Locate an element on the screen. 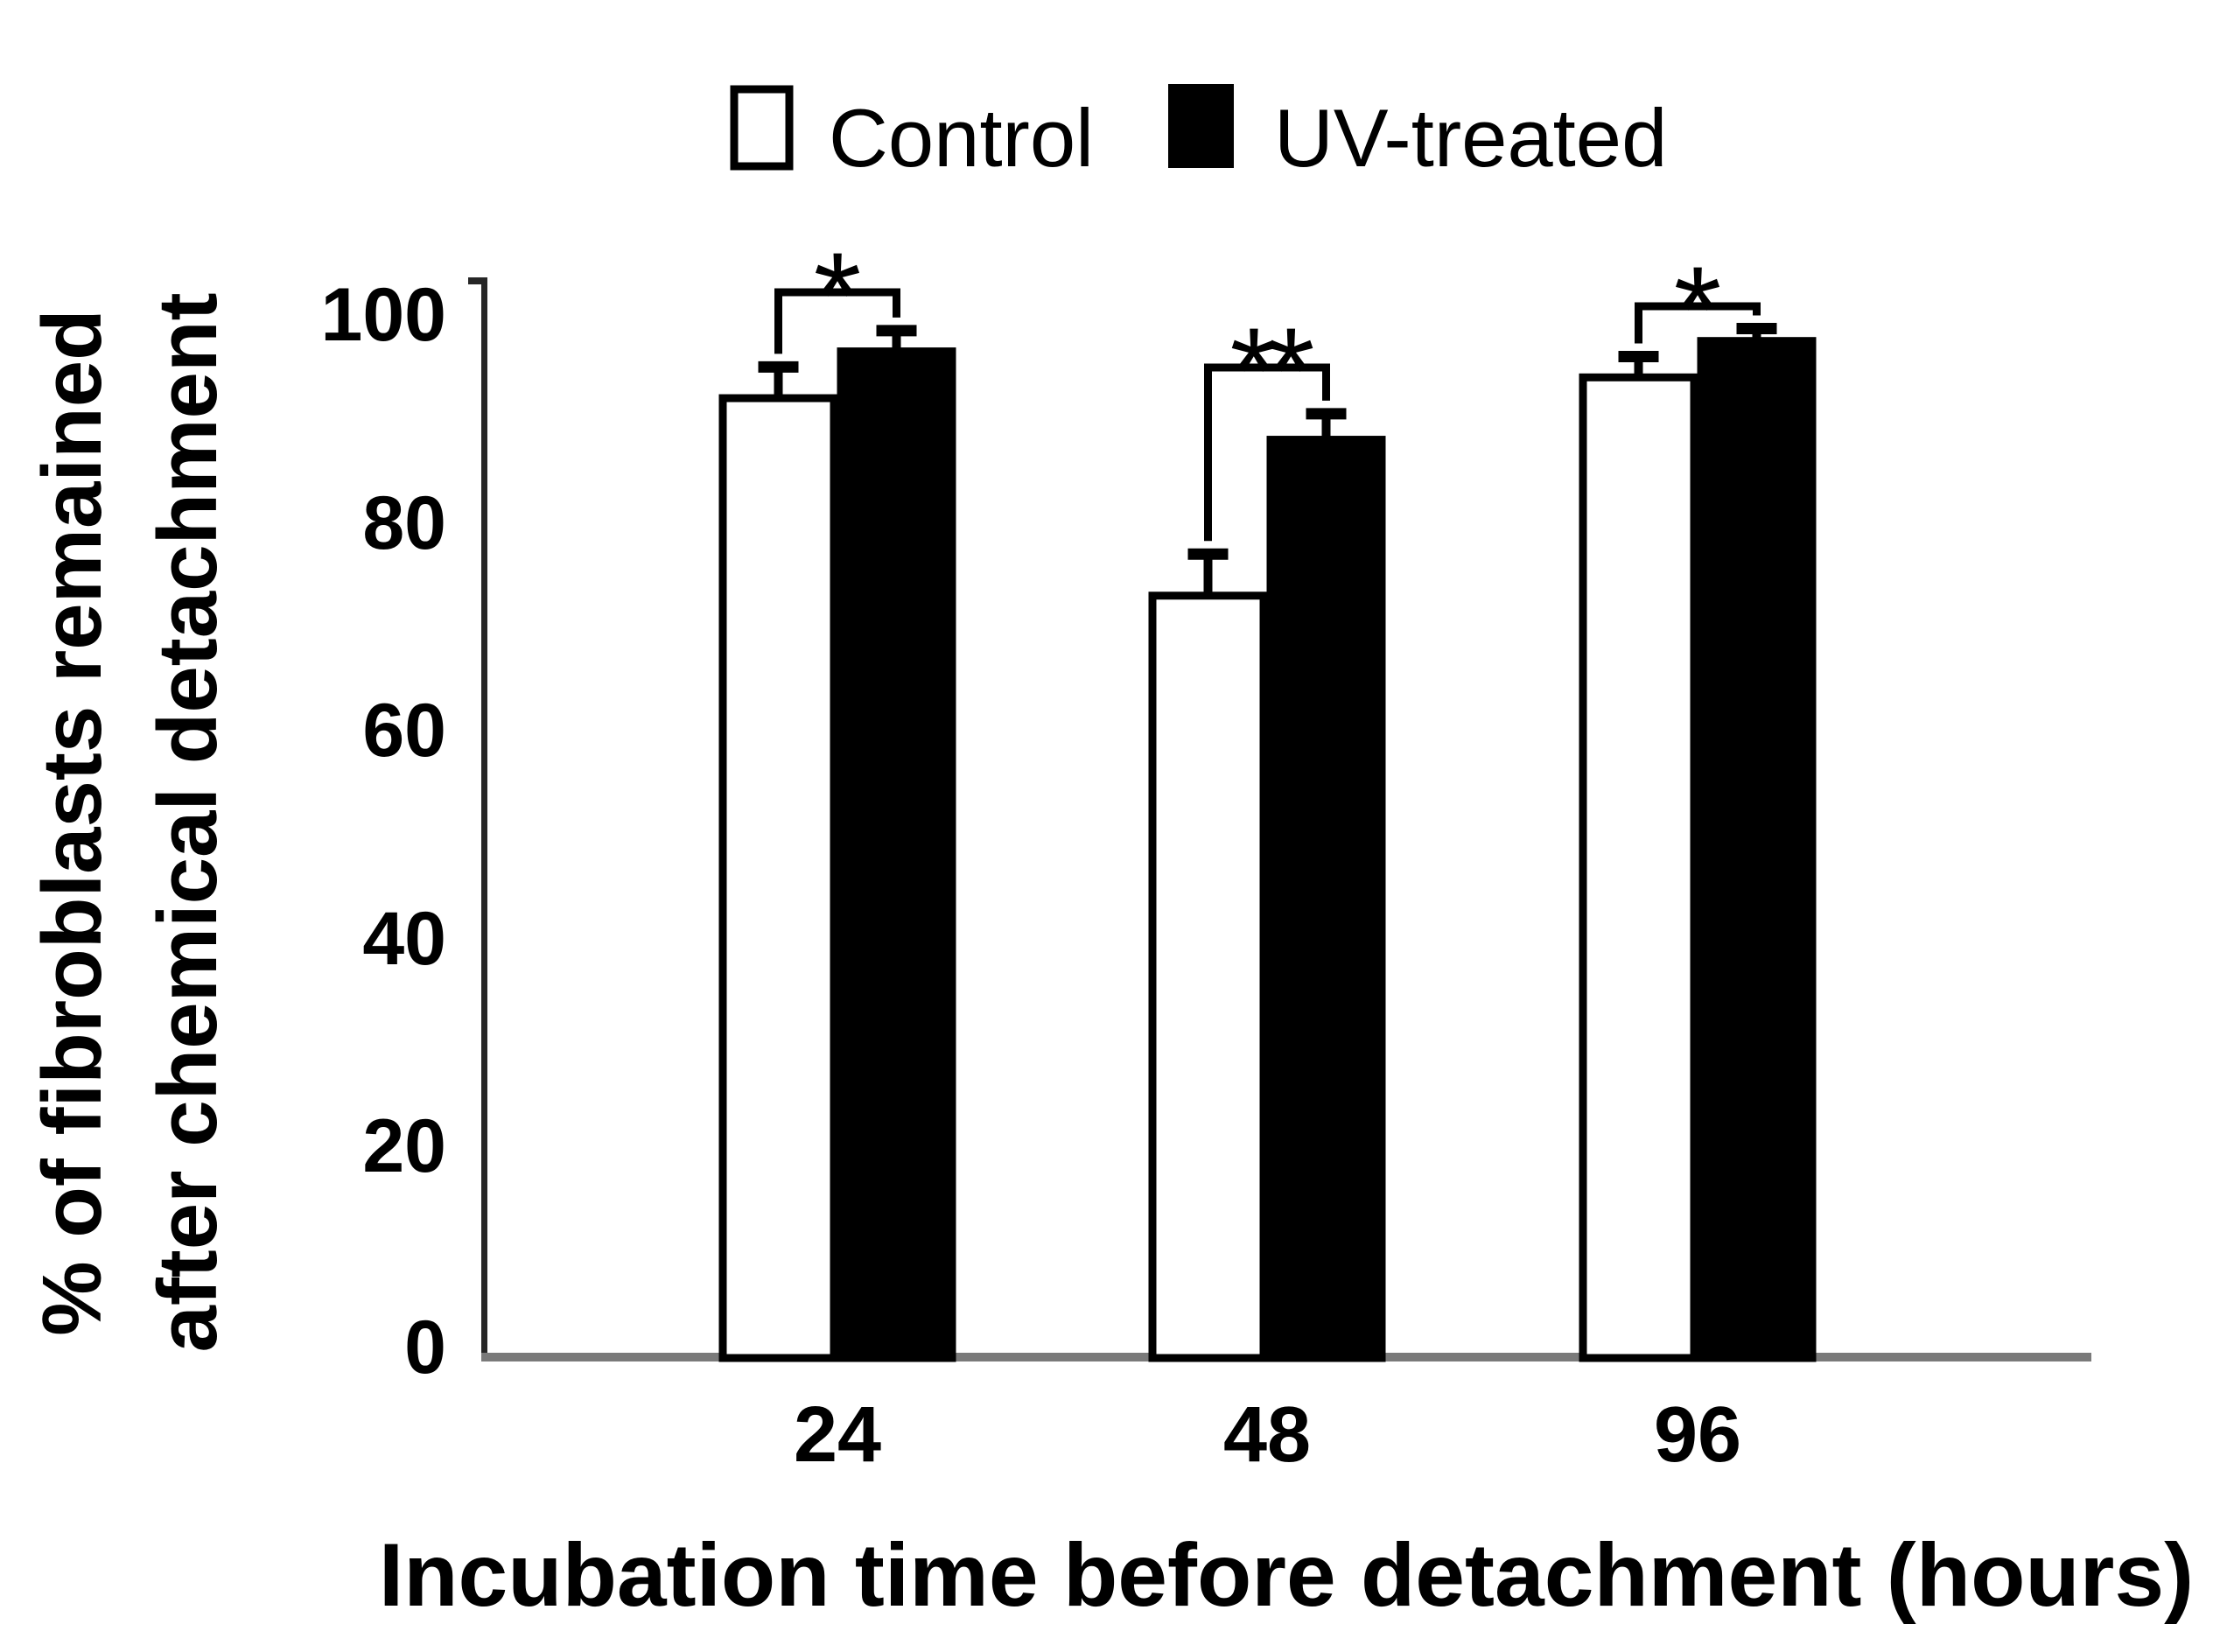 The width and height of the screenshot is (2234, 1652). significance-label-96: * is located at coordinates (1697, 309).